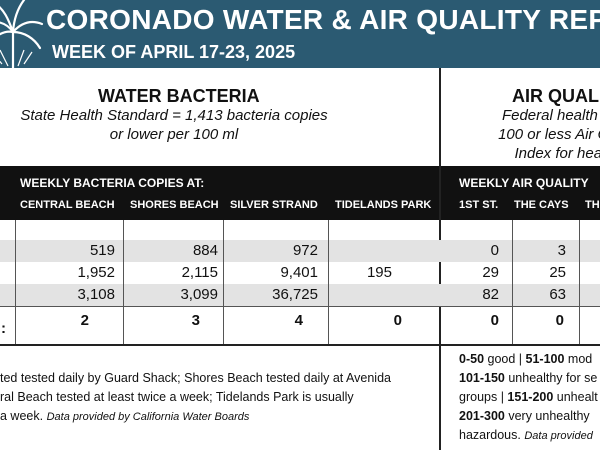 The image size is (600, 450). Describe the element at coordinates (195, 320) in the screenshot. I see `water-count-cell: 3` at that location.